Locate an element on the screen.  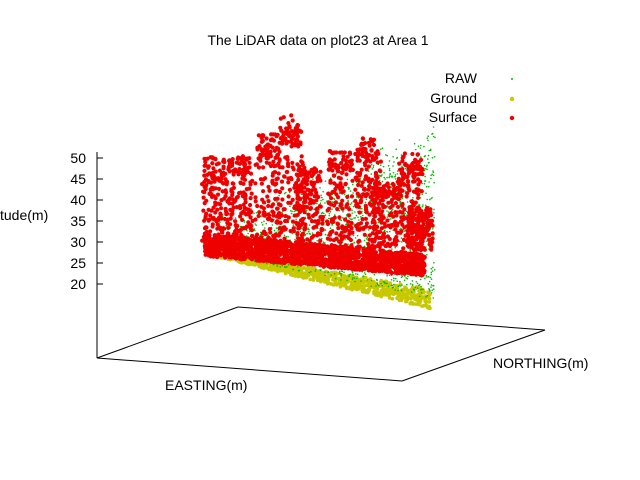
legend-marker-surface is located at coordinates (512, 118).